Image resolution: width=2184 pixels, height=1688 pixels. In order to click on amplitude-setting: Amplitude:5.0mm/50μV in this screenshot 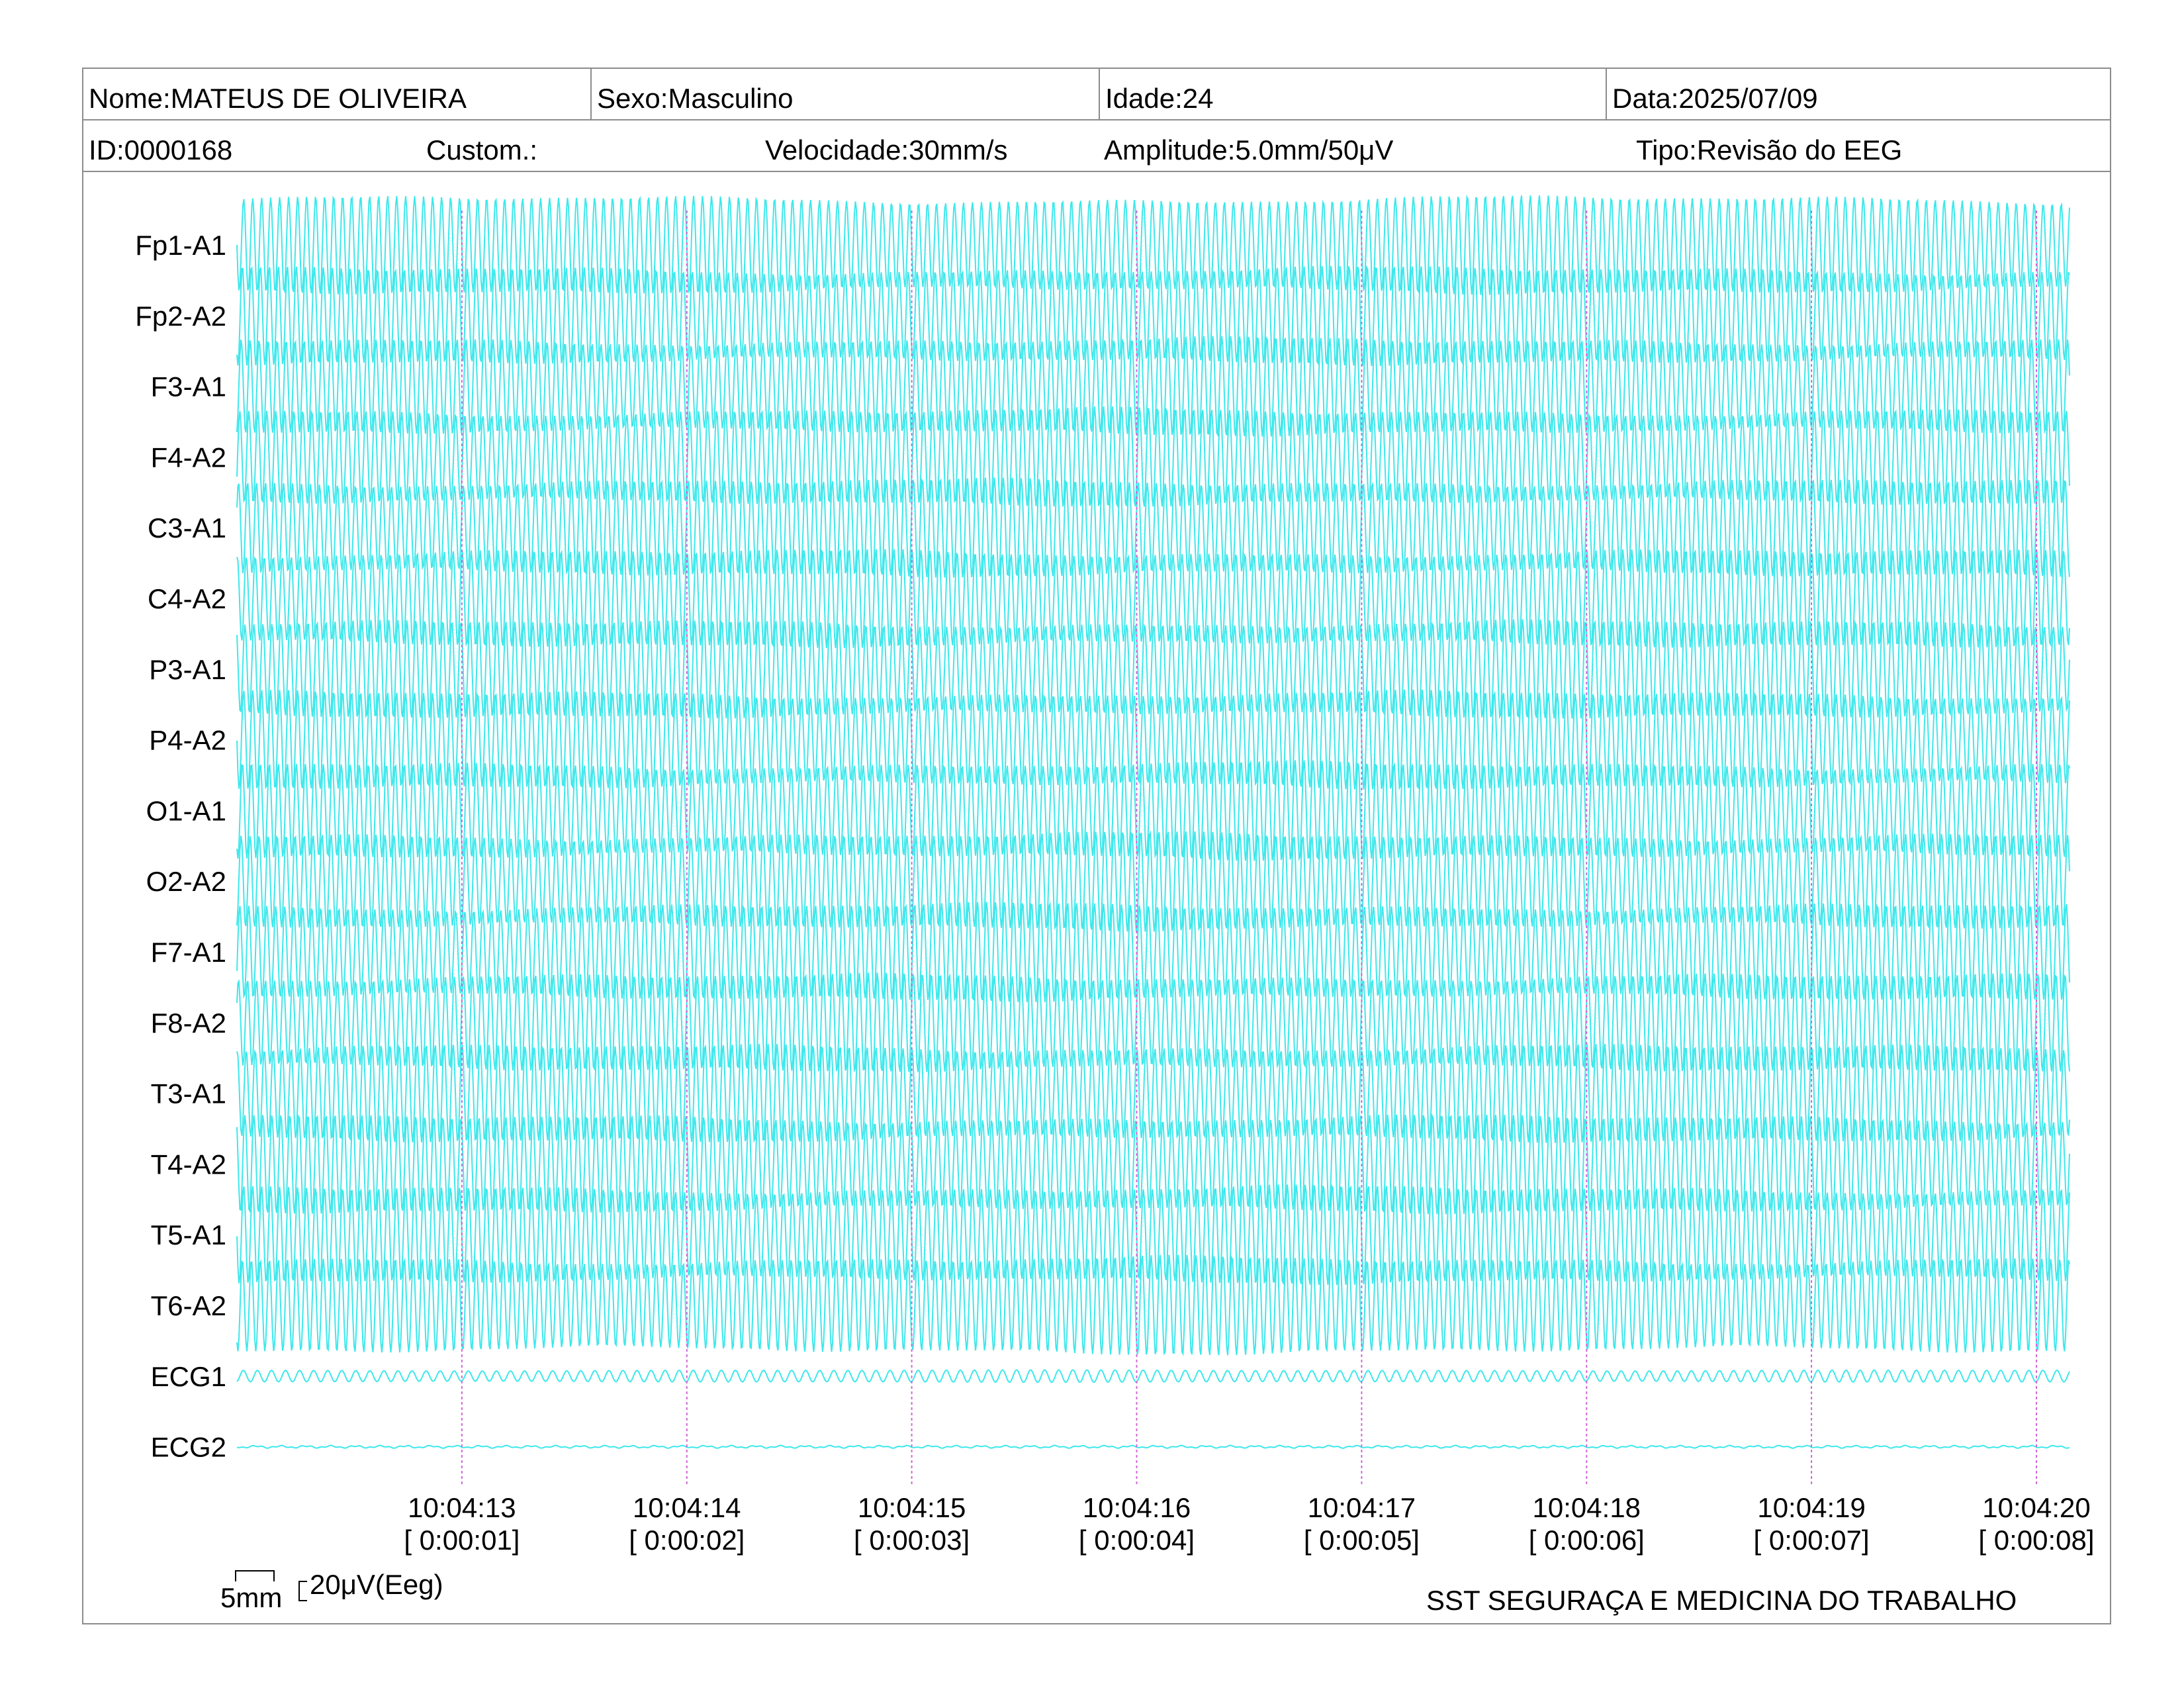, I will do `click(1249, 149)`.